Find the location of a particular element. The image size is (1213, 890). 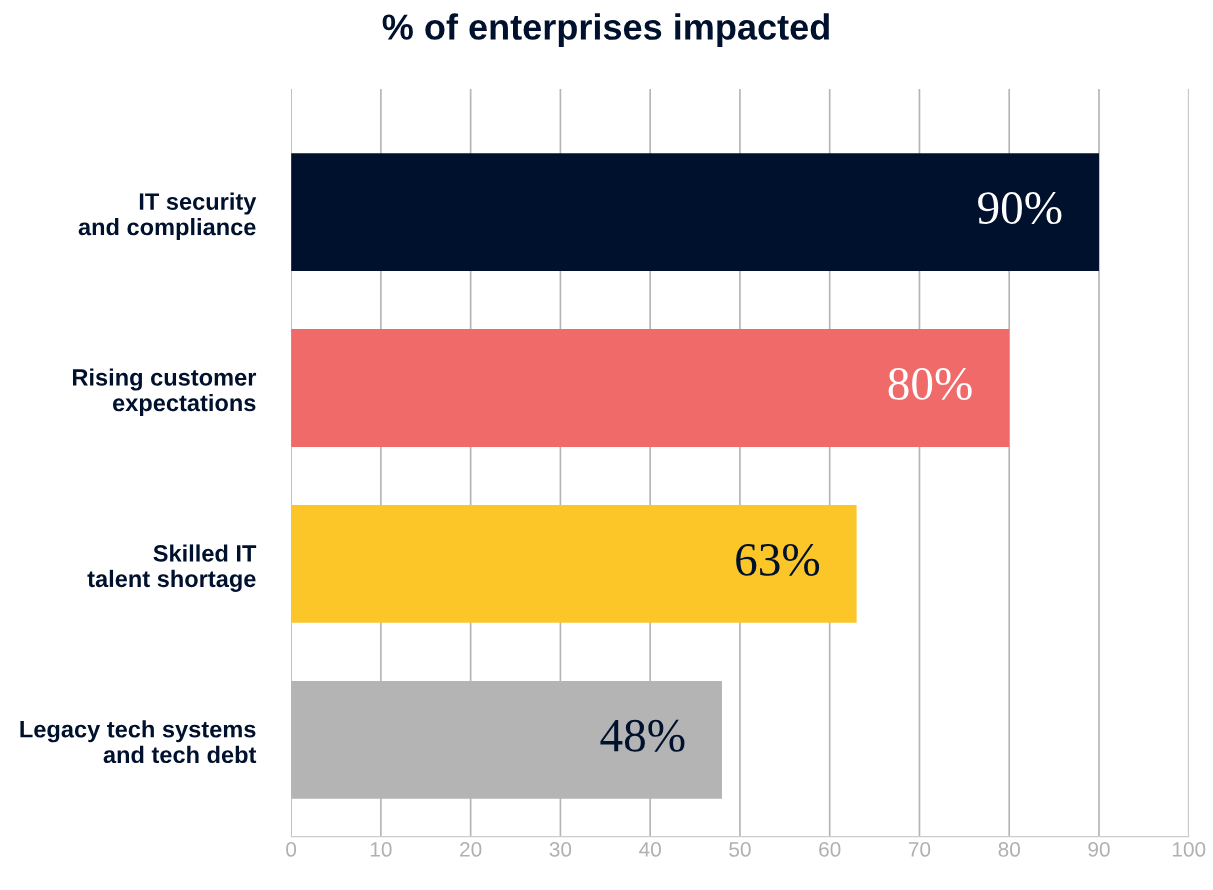

x-tick-label: 90 is located at coordinates (1099, 849).